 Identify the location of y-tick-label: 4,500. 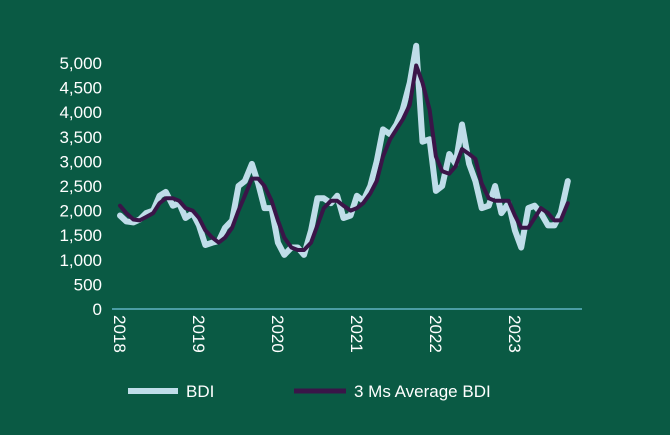
(80, 88).